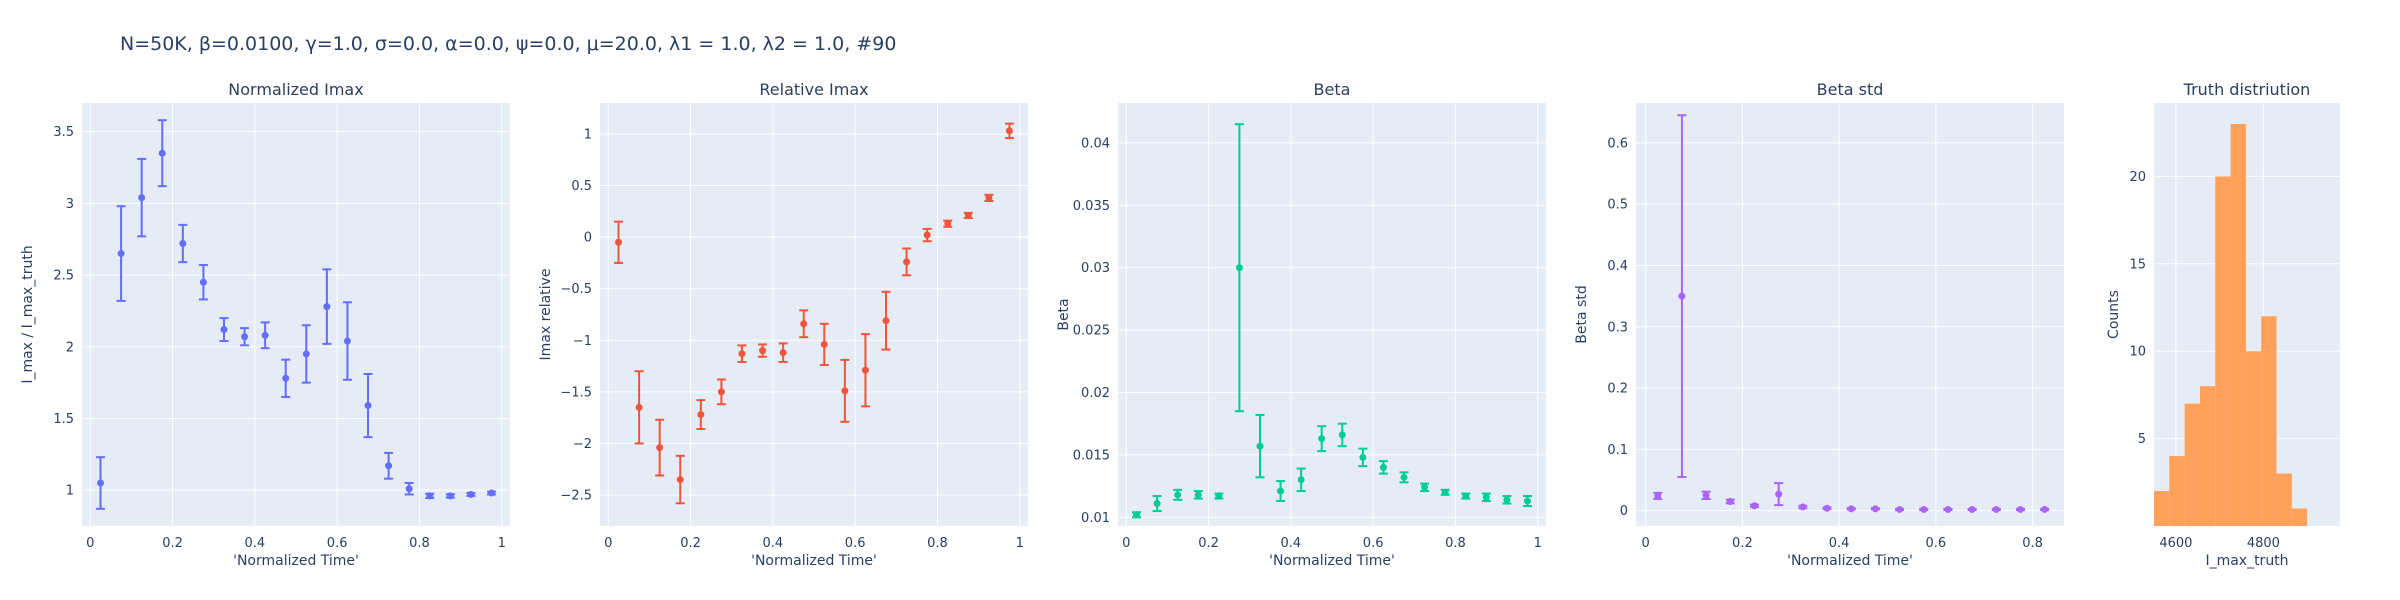 This screenshot has width=2400, height=600. What do you see at coordinates (576, 496) in the screenshot?
I see `y-tick-label: −2.5` at bounding box center [576, 496].